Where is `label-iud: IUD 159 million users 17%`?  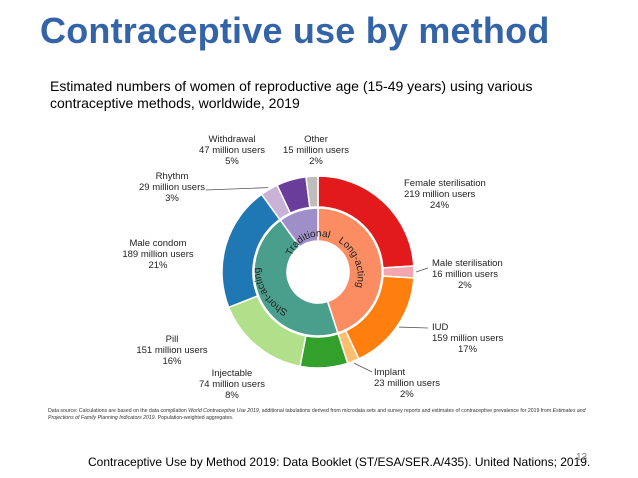
label-iud: IUD 159 million users 17% is located at coordinates (468, 338).